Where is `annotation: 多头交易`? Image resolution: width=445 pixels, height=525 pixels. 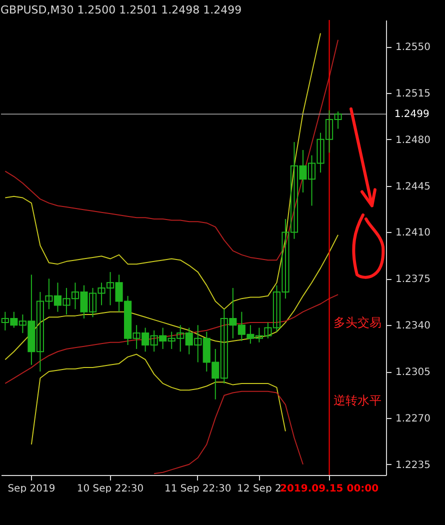 annotation: 多头交易 is located at coordinates (357, 322).